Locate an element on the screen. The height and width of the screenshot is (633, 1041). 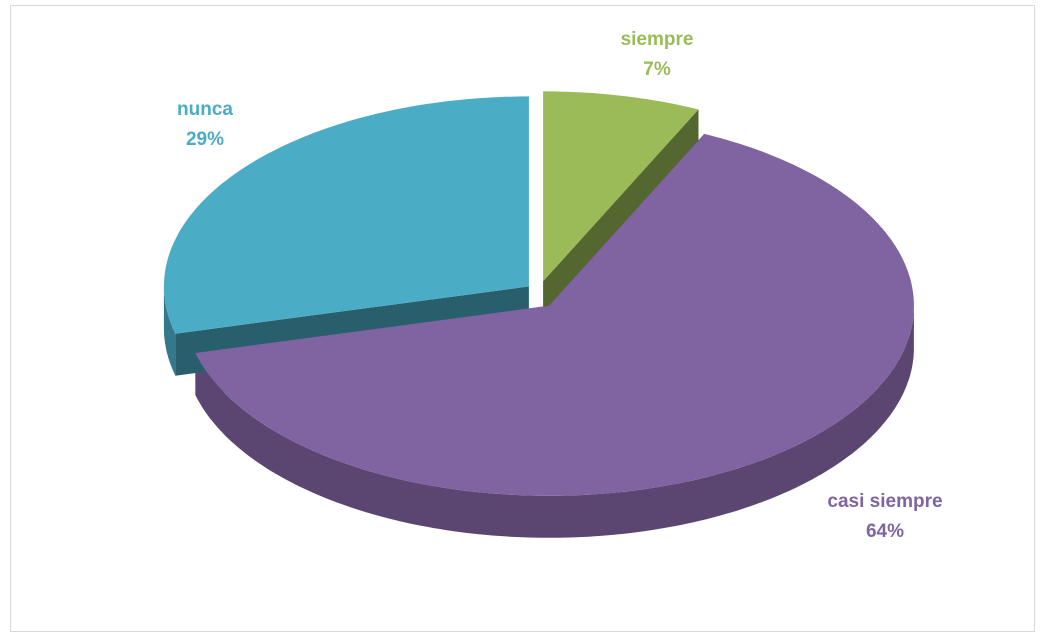
slice-side is located at coordinates (169, 331).